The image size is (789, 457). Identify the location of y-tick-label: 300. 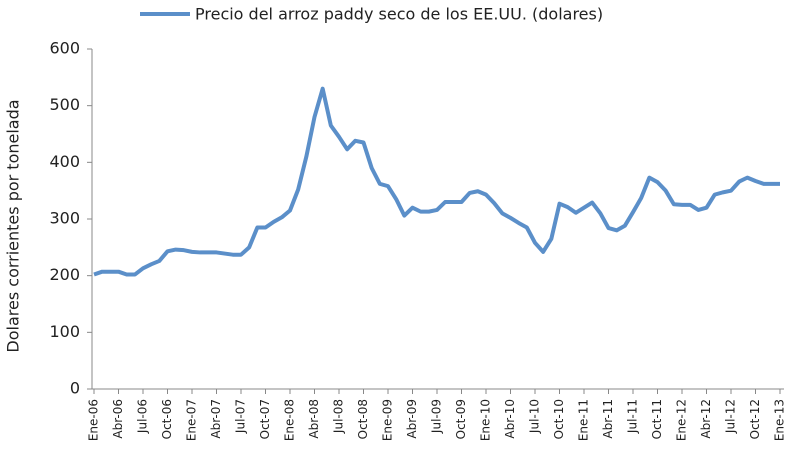
(64, 218).